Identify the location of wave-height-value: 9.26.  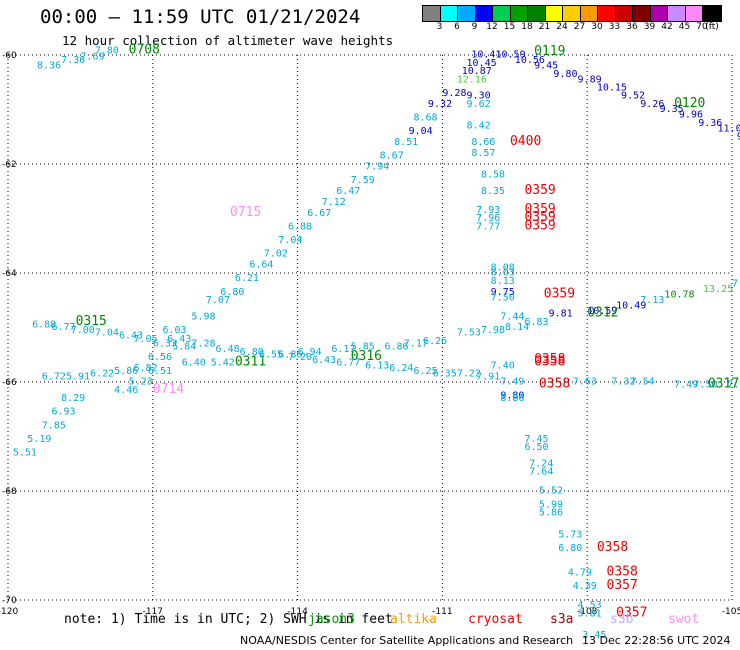
(652, 104).